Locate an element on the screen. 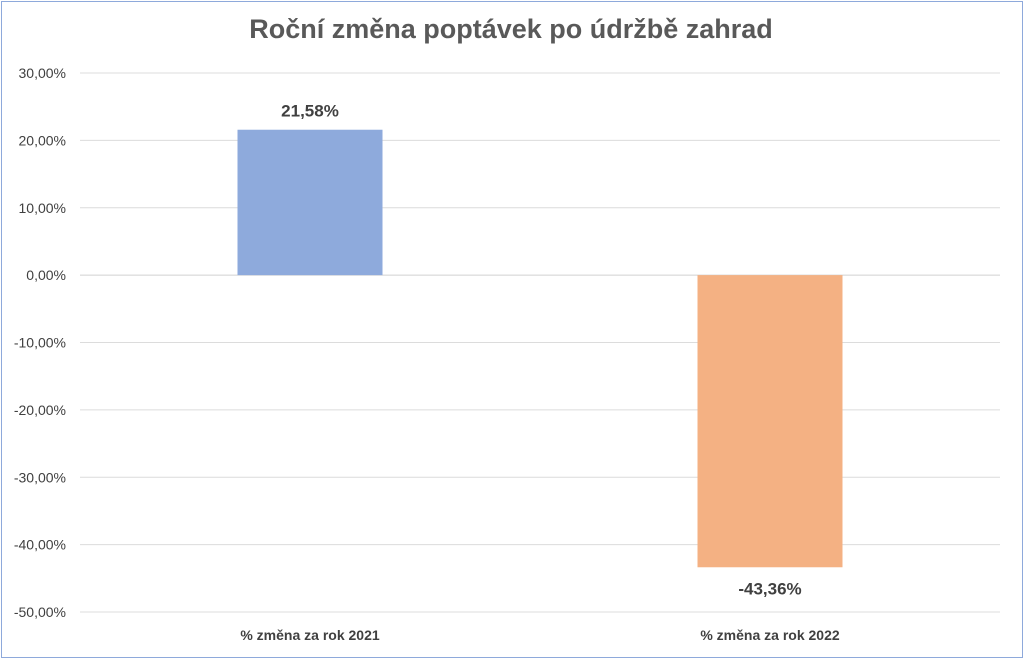 The width and height of the screenshot is (1024, 659). y-tick-label: 20,00% is located at coordinates (42, 140).